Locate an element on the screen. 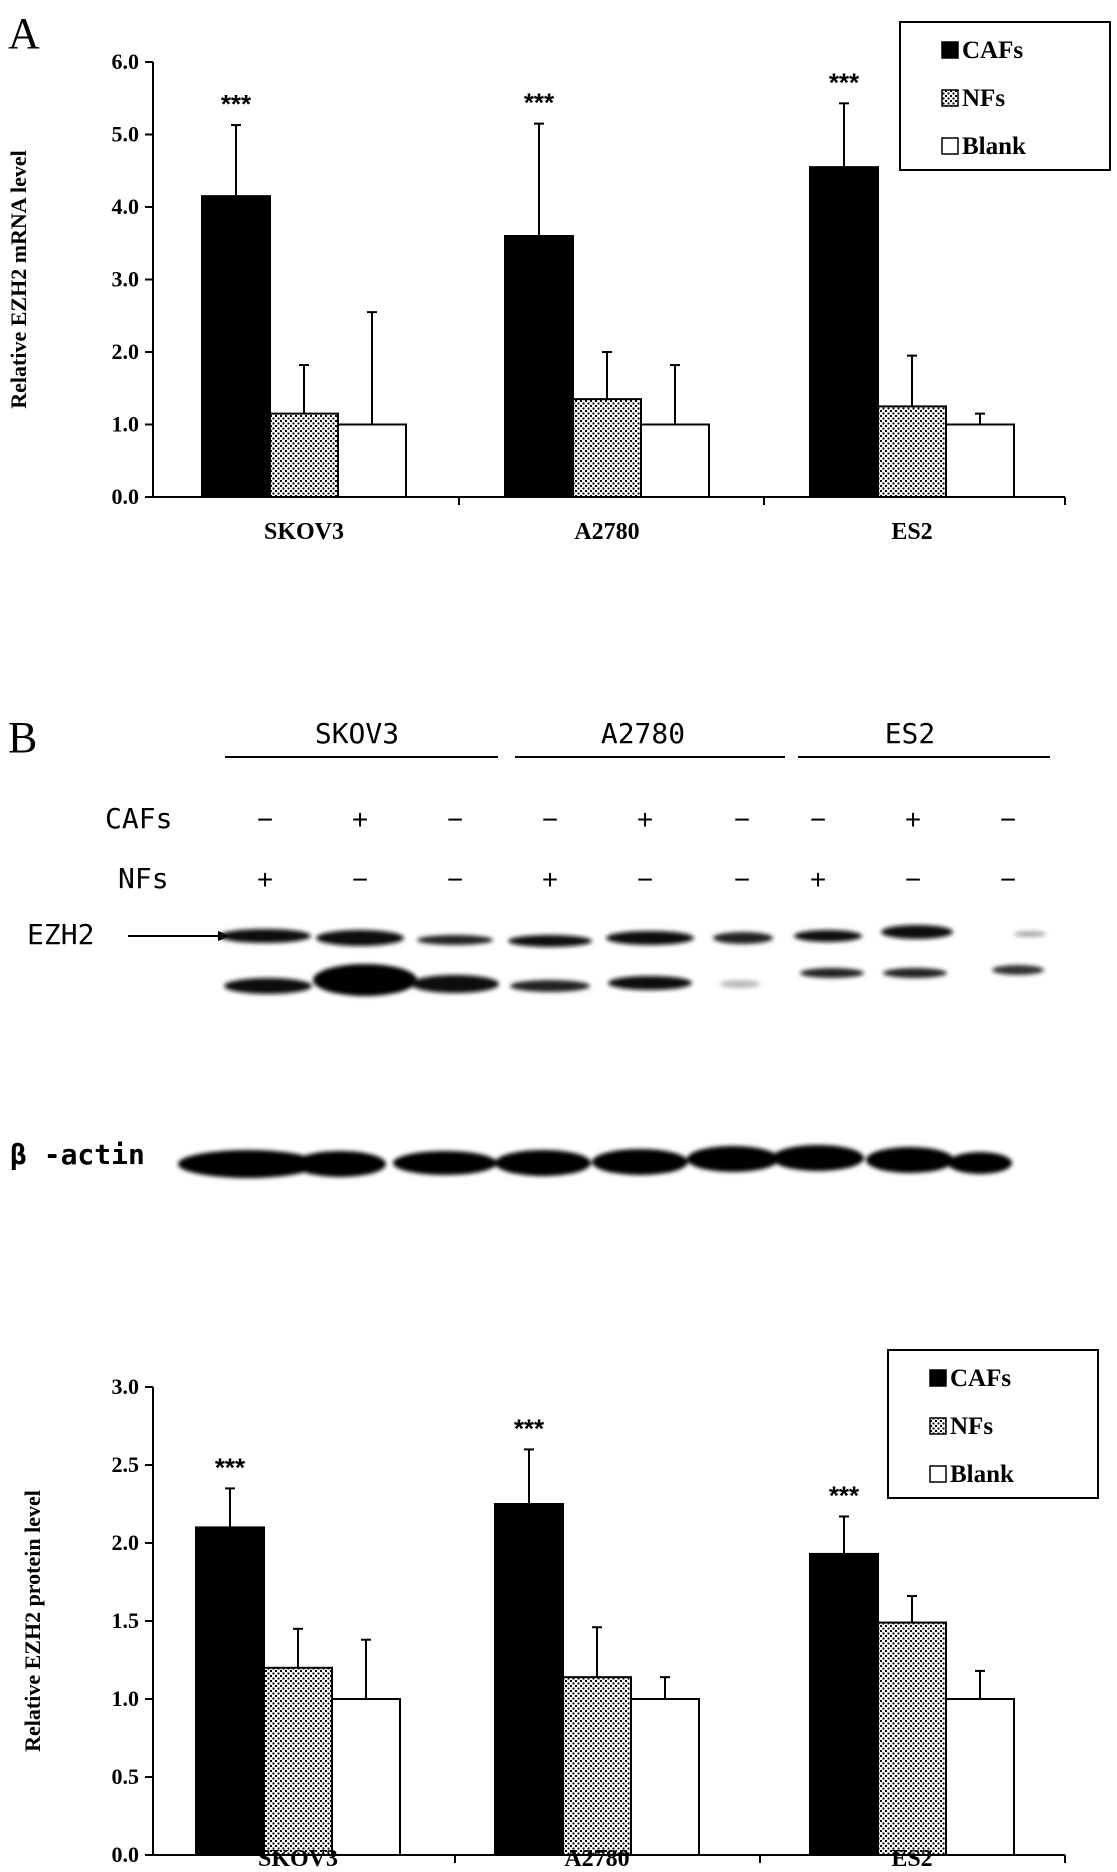  y-axis-label: Relative EZH2 mRNA level is located at coordinates (18, 279).